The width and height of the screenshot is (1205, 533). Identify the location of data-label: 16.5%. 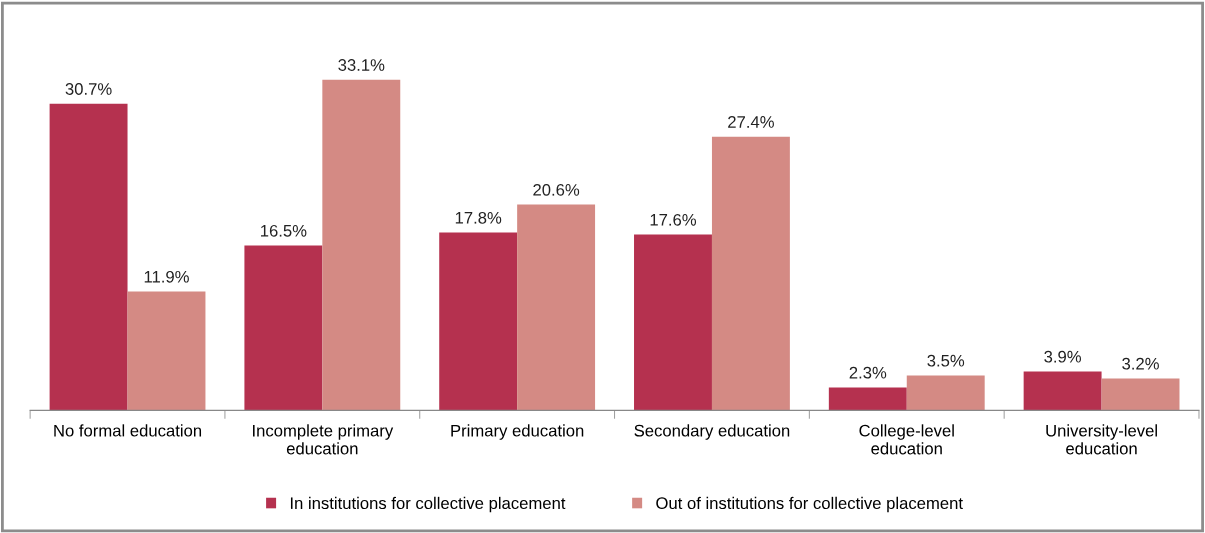
(284, 230).